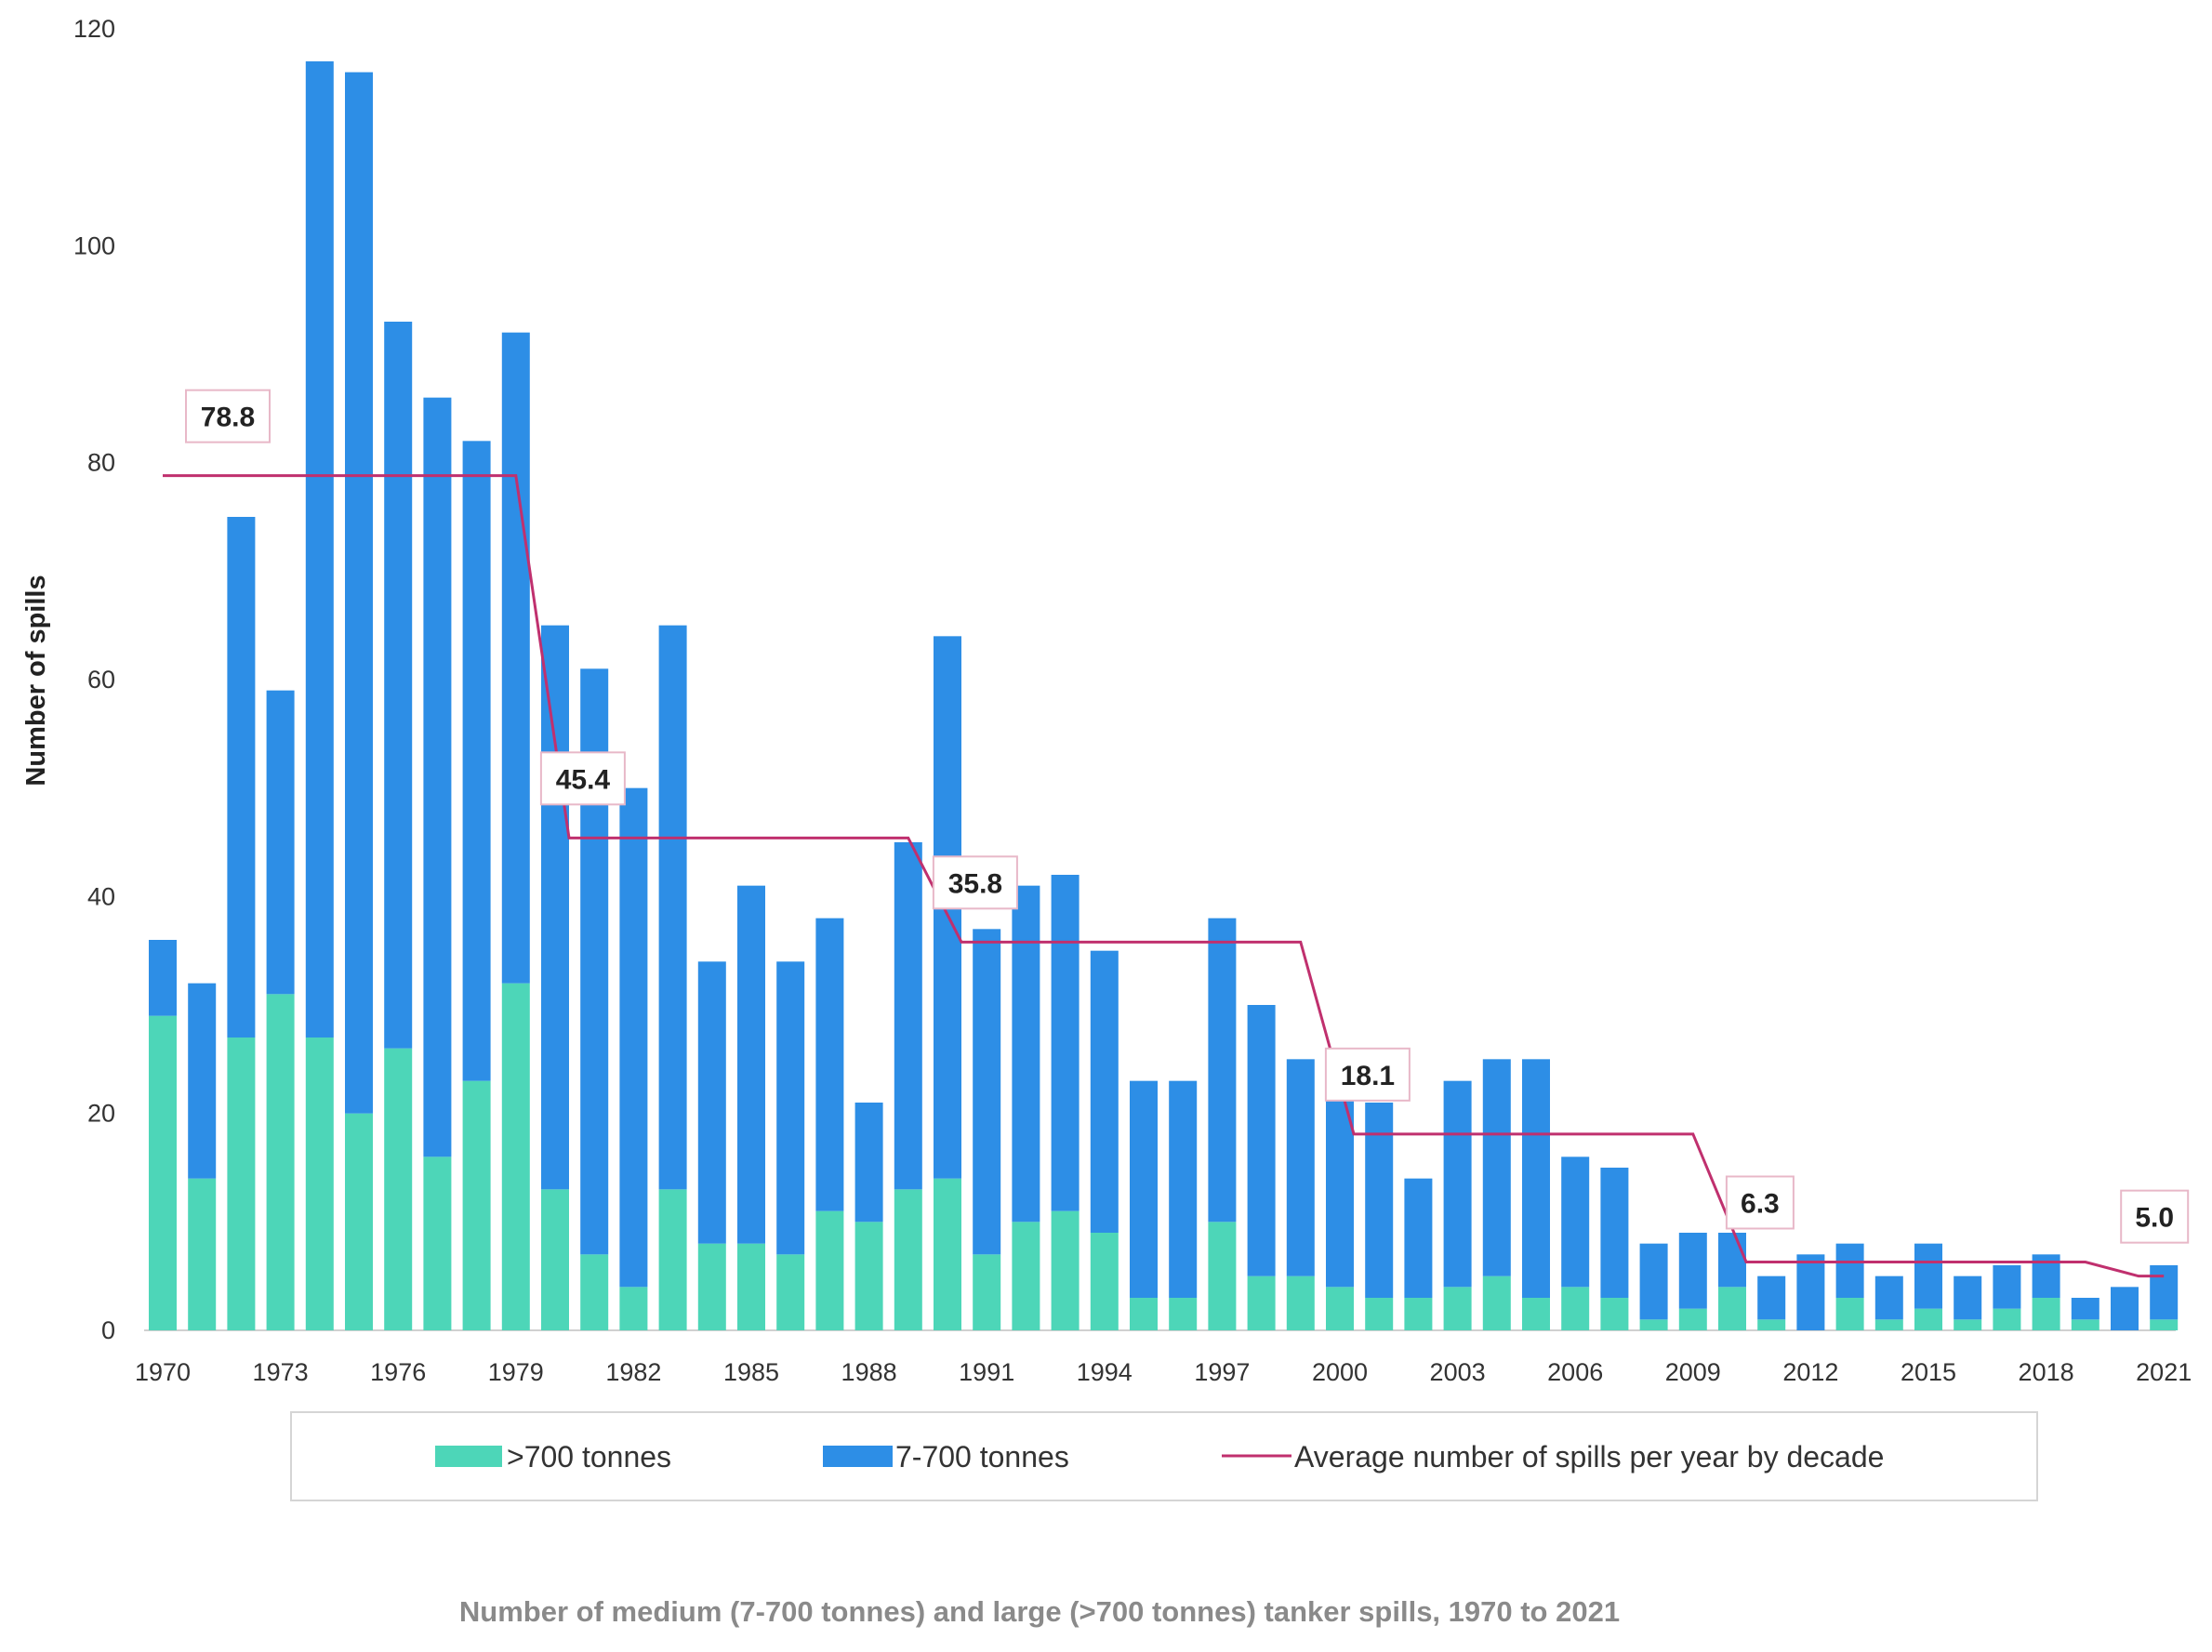  I want to click on bar-medium-2002, so click(1418, 1238).